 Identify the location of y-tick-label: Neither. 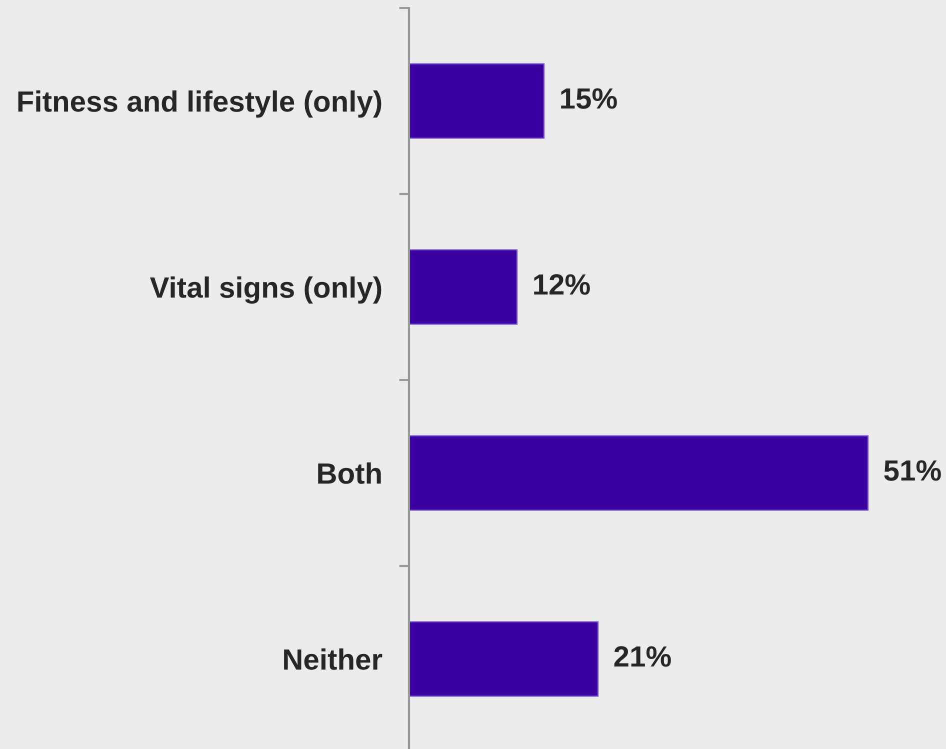
(333, 659).